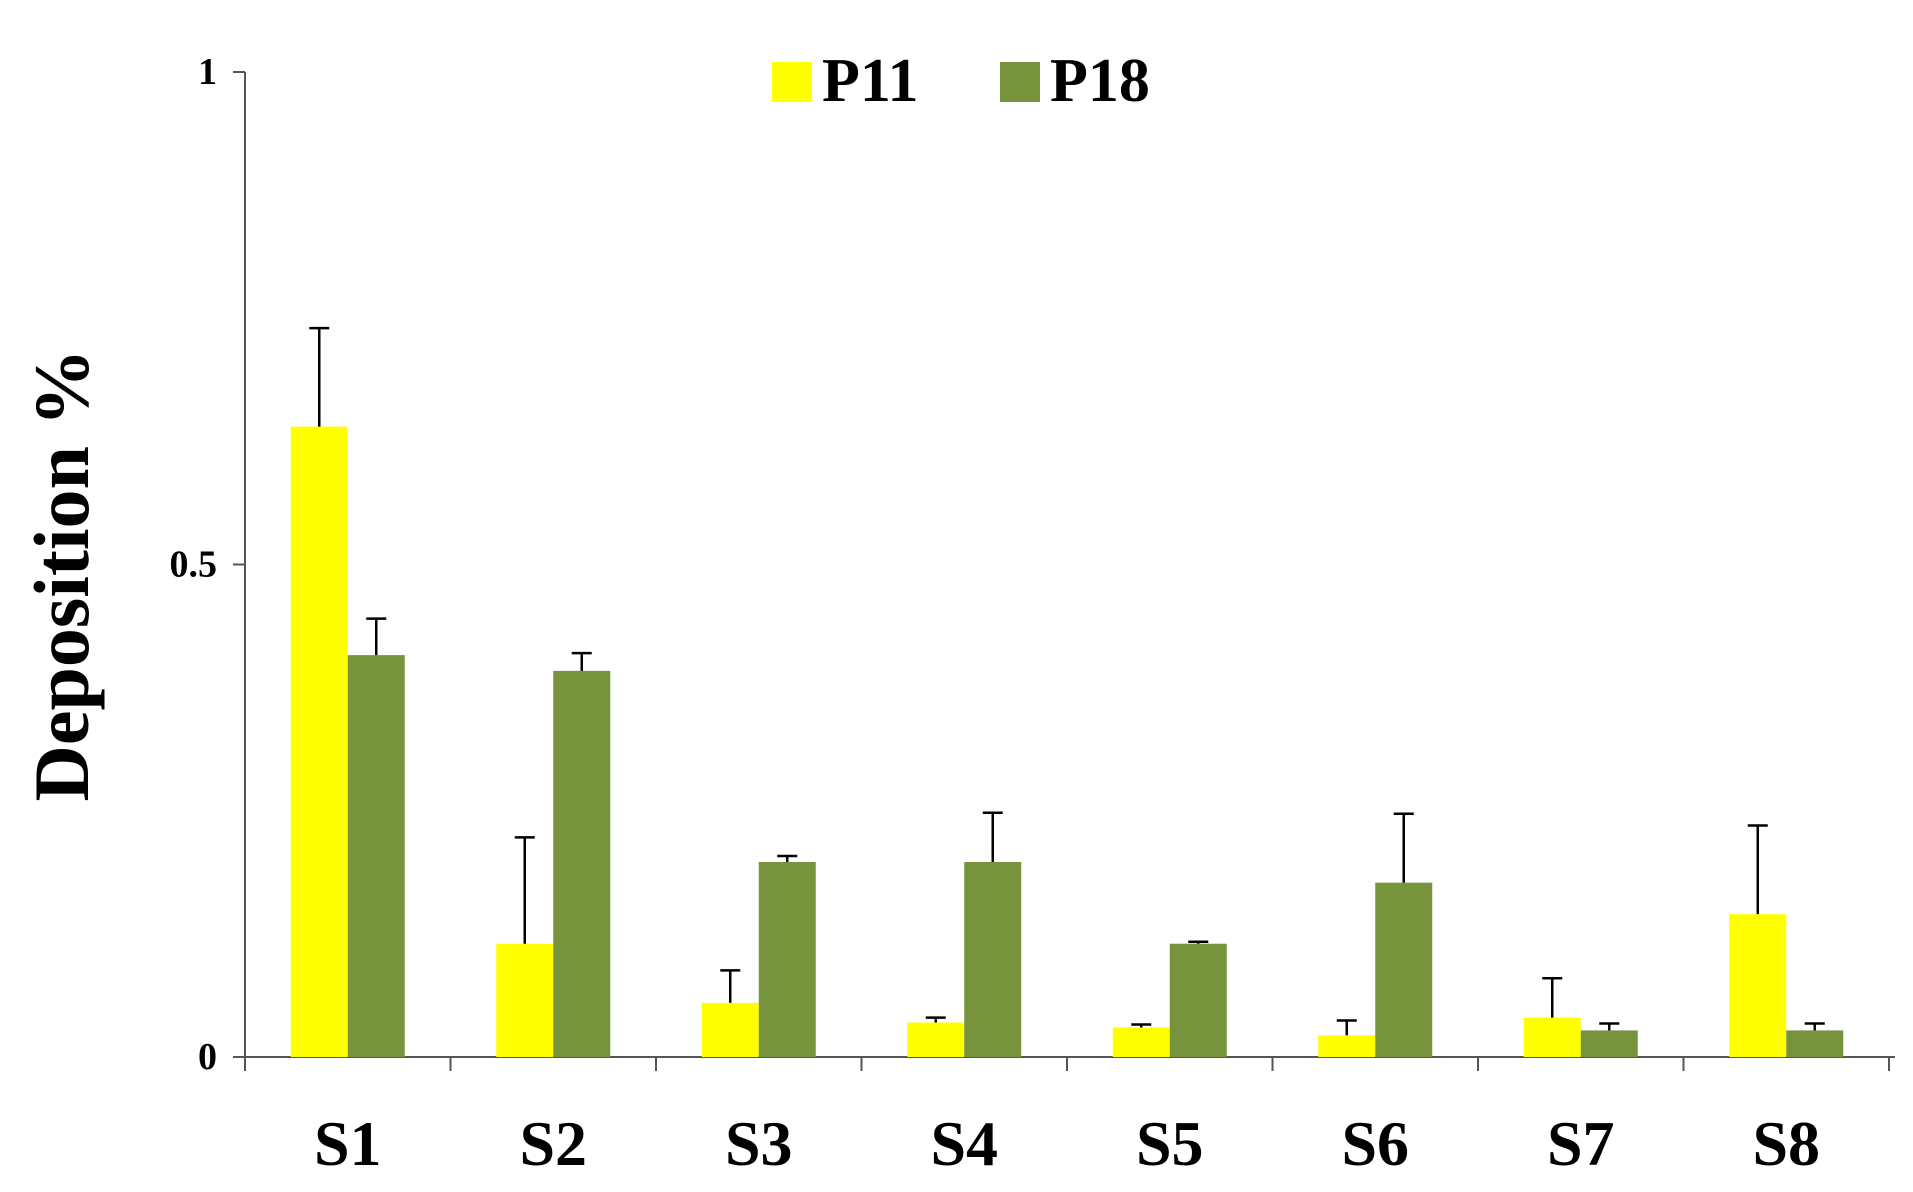 The height and width of the screenshot is (1192, 1913). Describe the element at coordinates (376, 856) in the screenshot. I see `bar-p18-s1` at that location.